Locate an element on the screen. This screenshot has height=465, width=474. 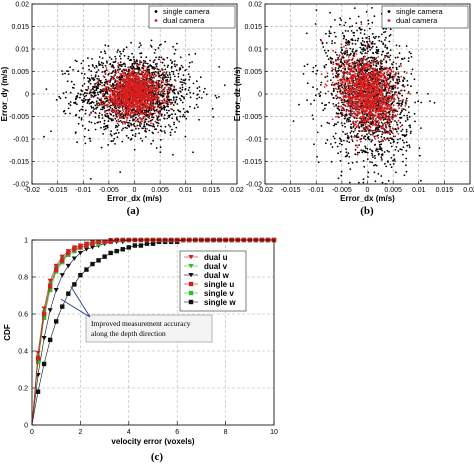
x-tick-label: -0.02 is located at coordinates (32, 190).